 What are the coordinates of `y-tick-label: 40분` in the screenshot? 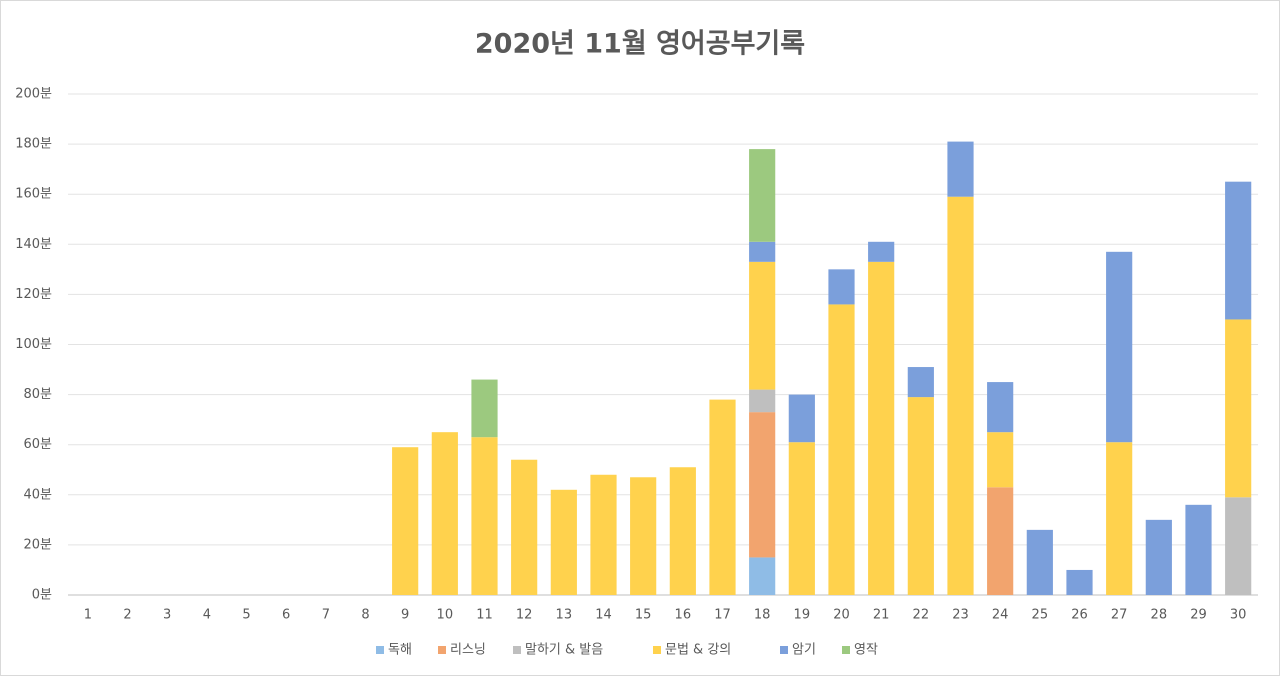 It's located at (37, 494).